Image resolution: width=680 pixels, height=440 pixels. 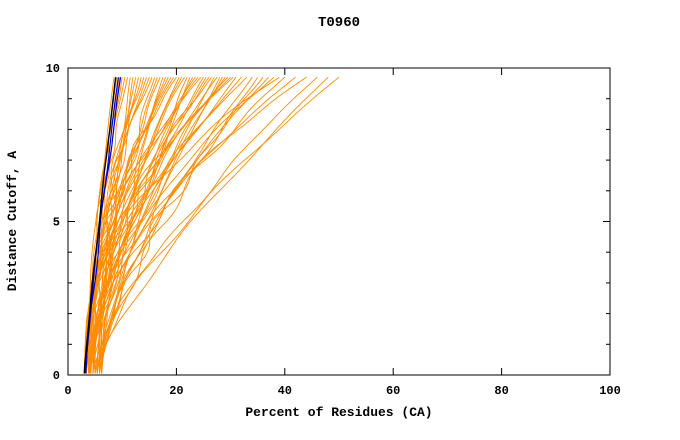 I want to click on x-tick-label: 100, so click(x=610, y=391).